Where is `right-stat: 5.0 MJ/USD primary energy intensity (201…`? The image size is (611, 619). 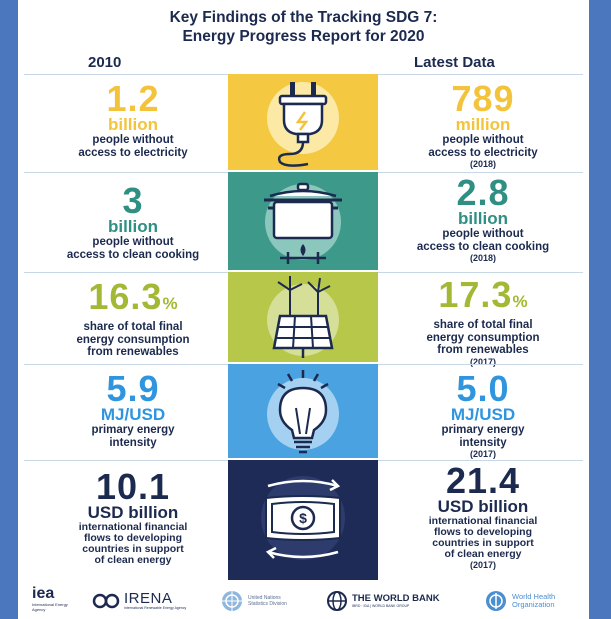 right-stat: 5.0 MJ/USD primary energy intensity (201… is located at coordinates (483, 414).